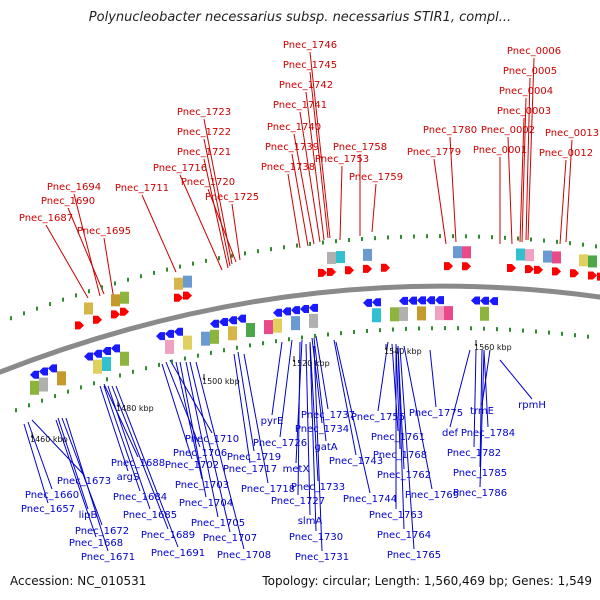 This screenshot has width=600, height=600. Describe the element at coordinates (96, 543) in the screenshot. I see `gene-label-inner: Pnec_1668` at that location.